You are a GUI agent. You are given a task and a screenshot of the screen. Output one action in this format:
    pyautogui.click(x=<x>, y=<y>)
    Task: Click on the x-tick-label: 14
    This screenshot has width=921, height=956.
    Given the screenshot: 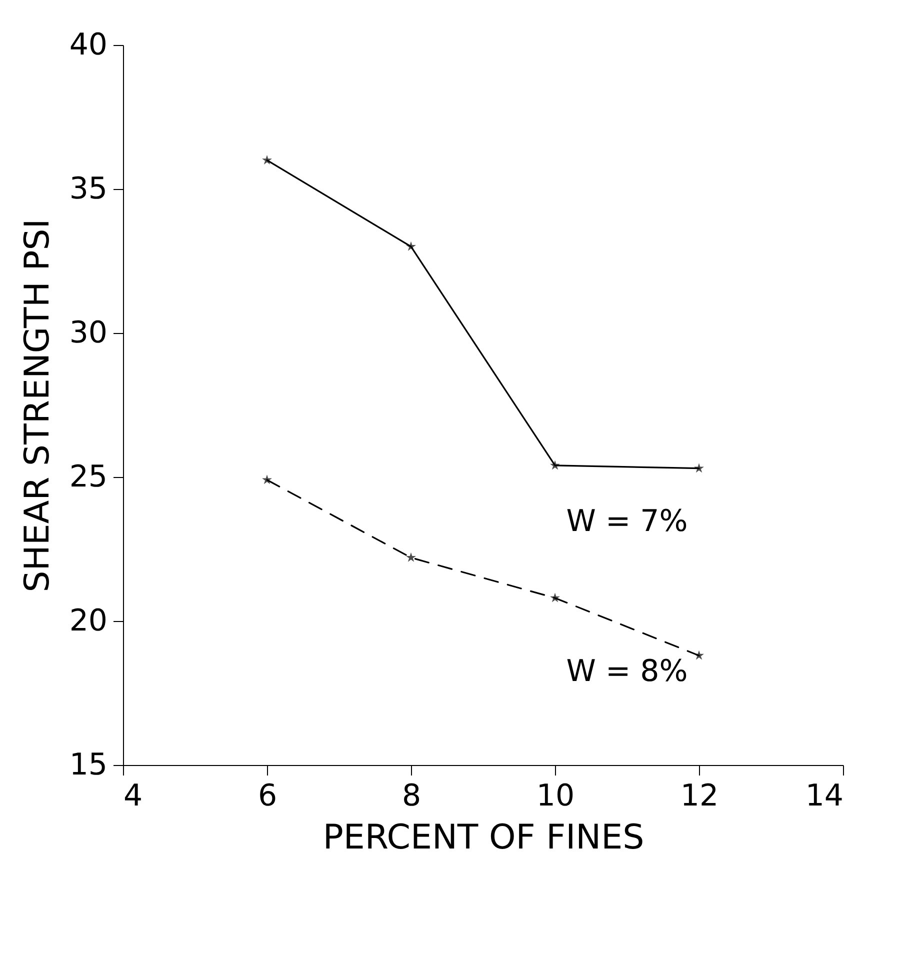 What is the action you would take?
    pyautogui.click(x=824, y=796)
    